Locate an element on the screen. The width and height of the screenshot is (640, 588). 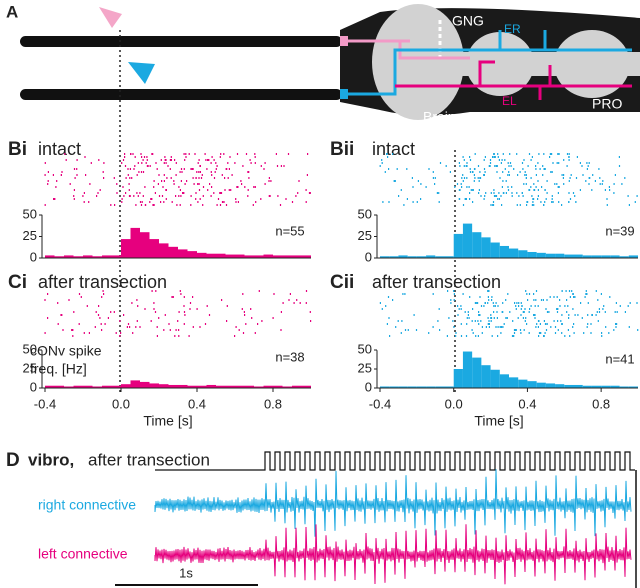
label: ER is located at coordinates (512, 29).